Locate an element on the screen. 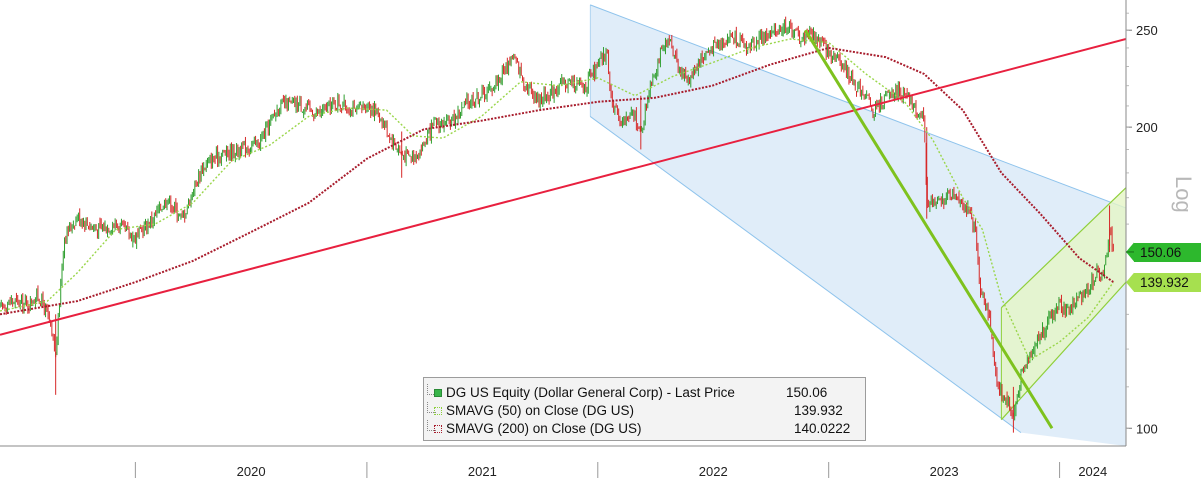 Image resolution: width=1201 pixels, height=480 pixels. value-tag-arrow is located at coordinates (1130, 282).